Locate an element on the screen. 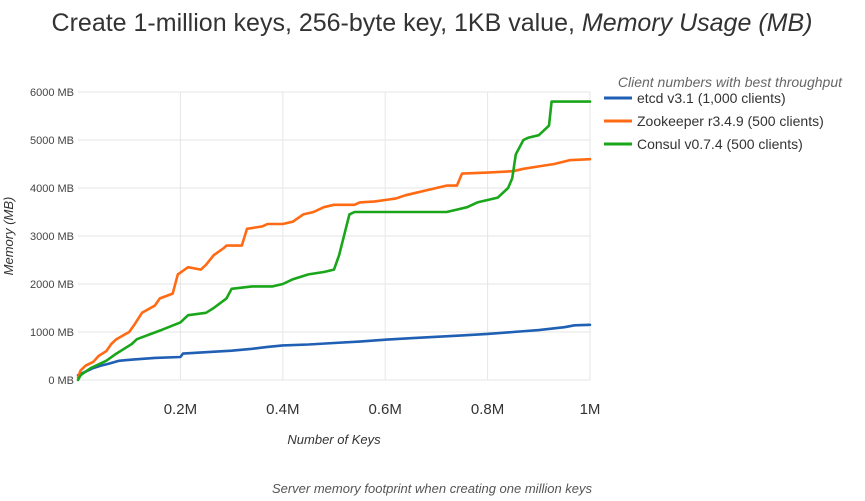 The width and height of the screenshot is (865, 501). y-axis-label: Memory (MB) is located at coordinates (8, 236).